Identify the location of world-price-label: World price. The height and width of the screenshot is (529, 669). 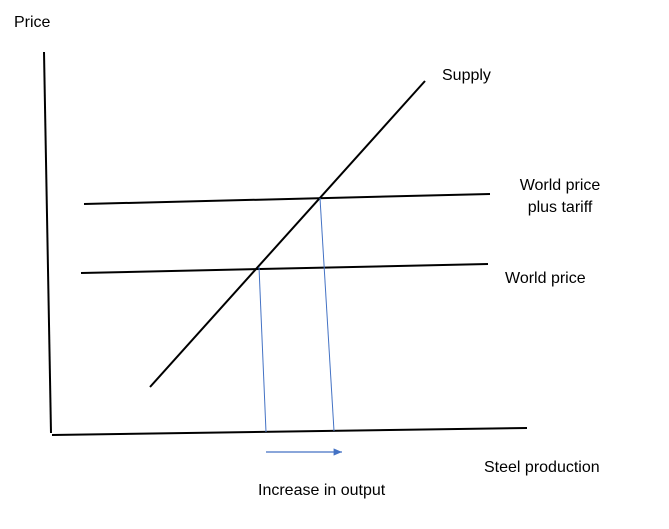
(545, 278).